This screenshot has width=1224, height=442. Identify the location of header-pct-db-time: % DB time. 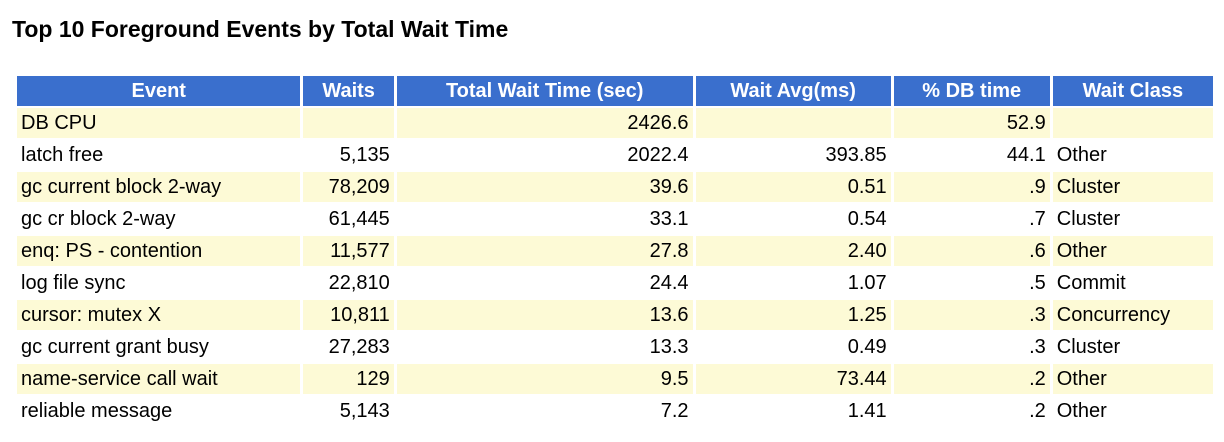
(971, 91).